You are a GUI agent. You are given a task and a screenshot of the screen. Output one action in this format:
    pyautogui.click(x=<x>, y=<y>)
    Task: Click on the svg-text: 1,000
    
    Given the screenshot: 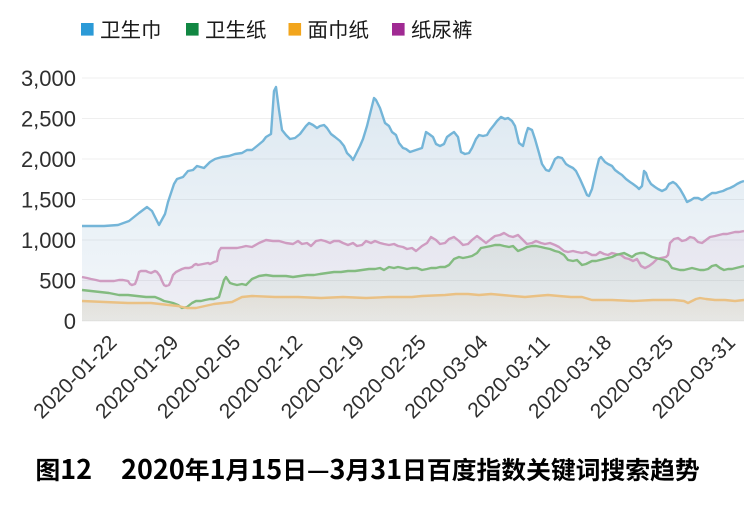 What is the action you would take?
    pyautogui.click(x=48, y=240)
    